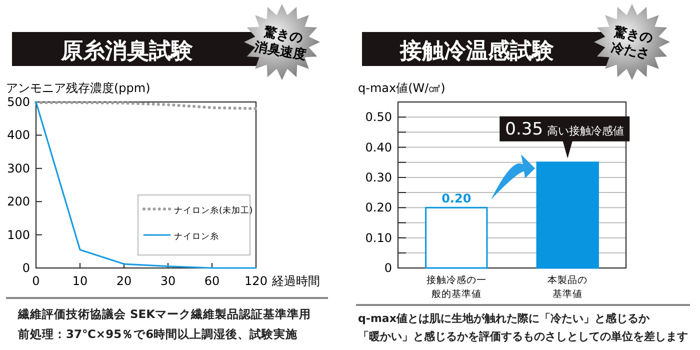 This screenshot has width=700, height=350. Describe the element at coordinates (523, 336) in the screenshot. I see `text: 「暖かい」と感じるかを評価するものさしとしての単位を差します` at that location.